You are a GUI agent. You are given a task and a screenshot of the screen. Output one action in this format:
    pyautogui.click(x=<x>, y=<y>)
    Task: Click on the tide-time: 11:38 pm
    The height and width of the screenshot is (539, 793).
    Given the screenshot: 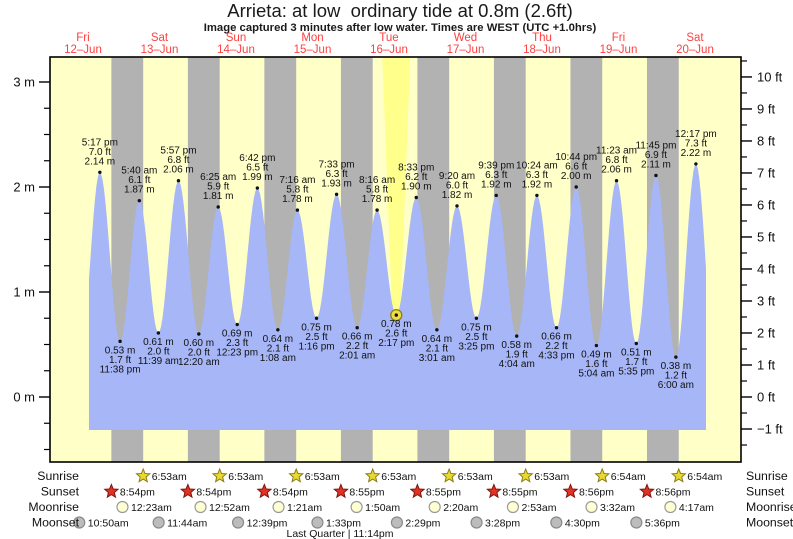 What is the action you would take?
    pyautogui.click(x=120, y=369)
    